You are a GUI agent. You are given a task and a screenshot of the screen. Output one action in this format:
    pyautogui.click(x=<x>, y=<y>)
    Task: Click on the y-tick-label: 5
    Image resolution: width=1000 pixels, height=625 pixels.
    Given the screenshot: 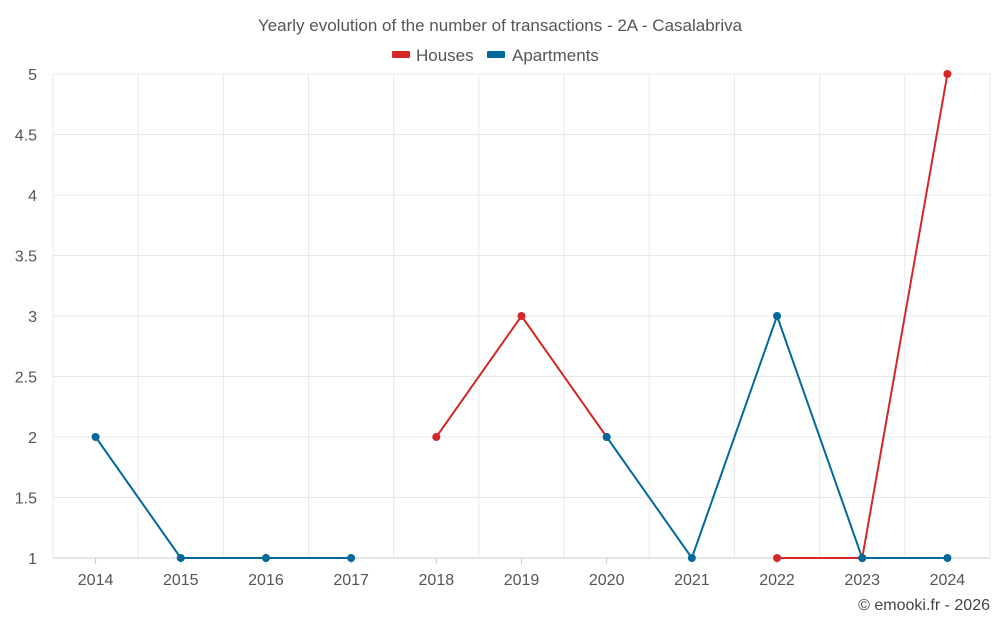 What is the action you would take?
    pyautogui.click(x=32, y=75)
    